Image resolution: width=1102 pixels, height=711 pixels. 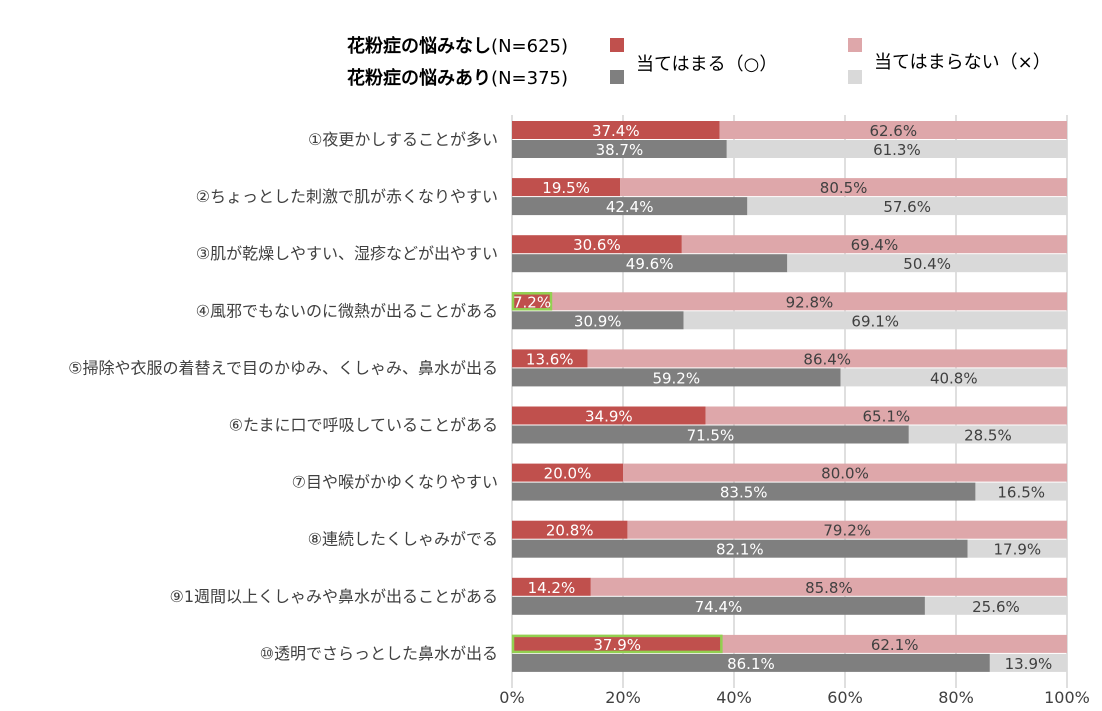 I want to click on data-label-no-yes: 34.9%, so click(x=609, y=417).